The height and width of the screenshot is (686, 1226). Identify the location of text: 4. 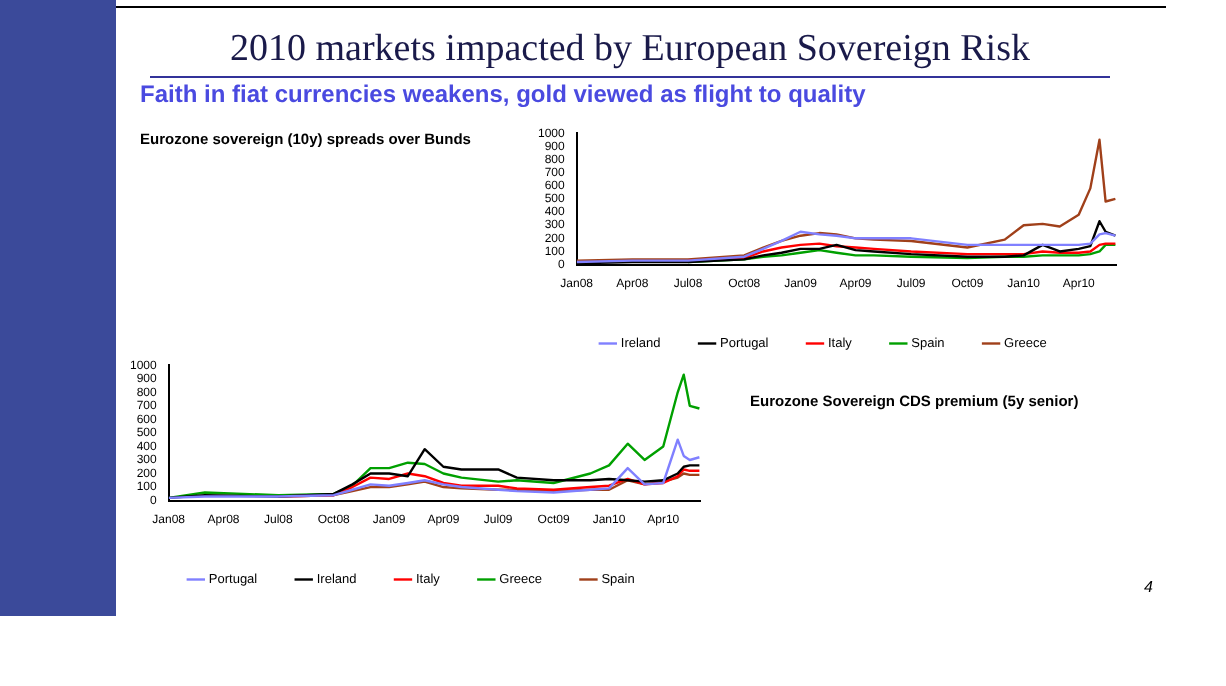
(1148, 587).